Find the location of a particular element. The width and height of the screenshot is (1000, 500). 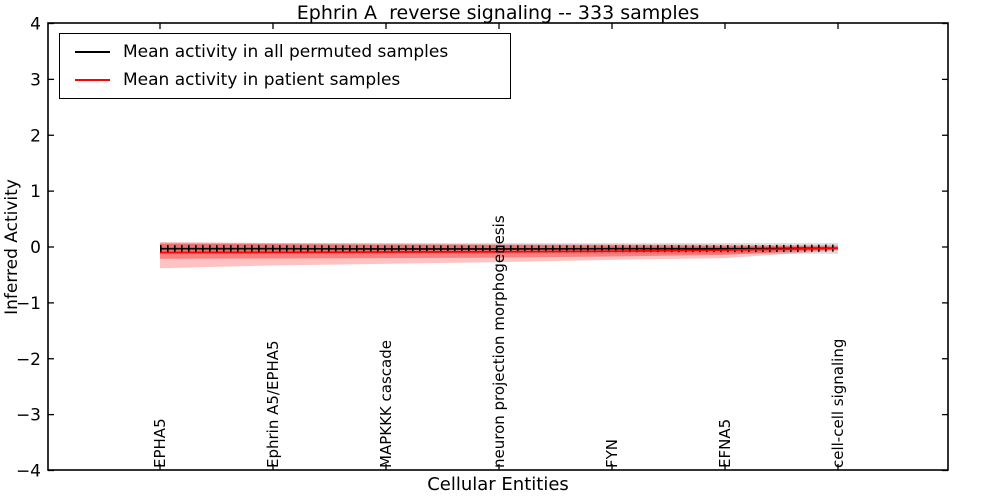

y-tick-label: −3 is located at coordinates (28, 416).